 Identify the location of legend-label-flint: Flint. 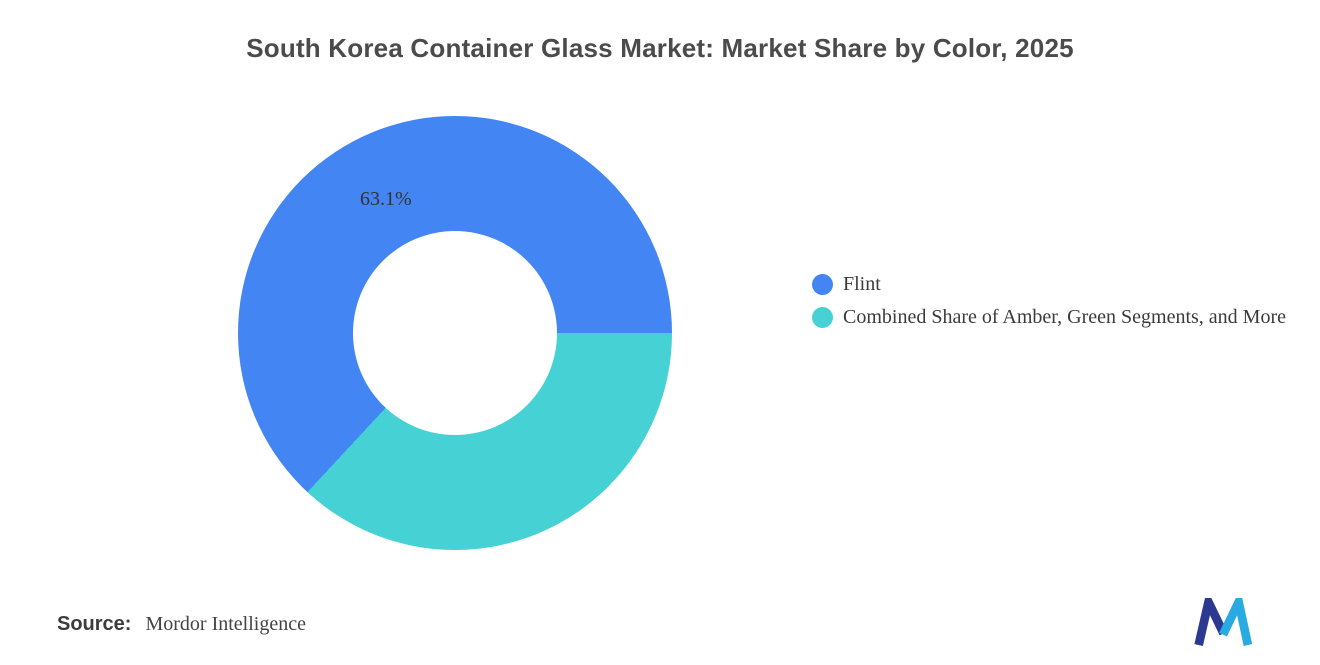
(862, 284).